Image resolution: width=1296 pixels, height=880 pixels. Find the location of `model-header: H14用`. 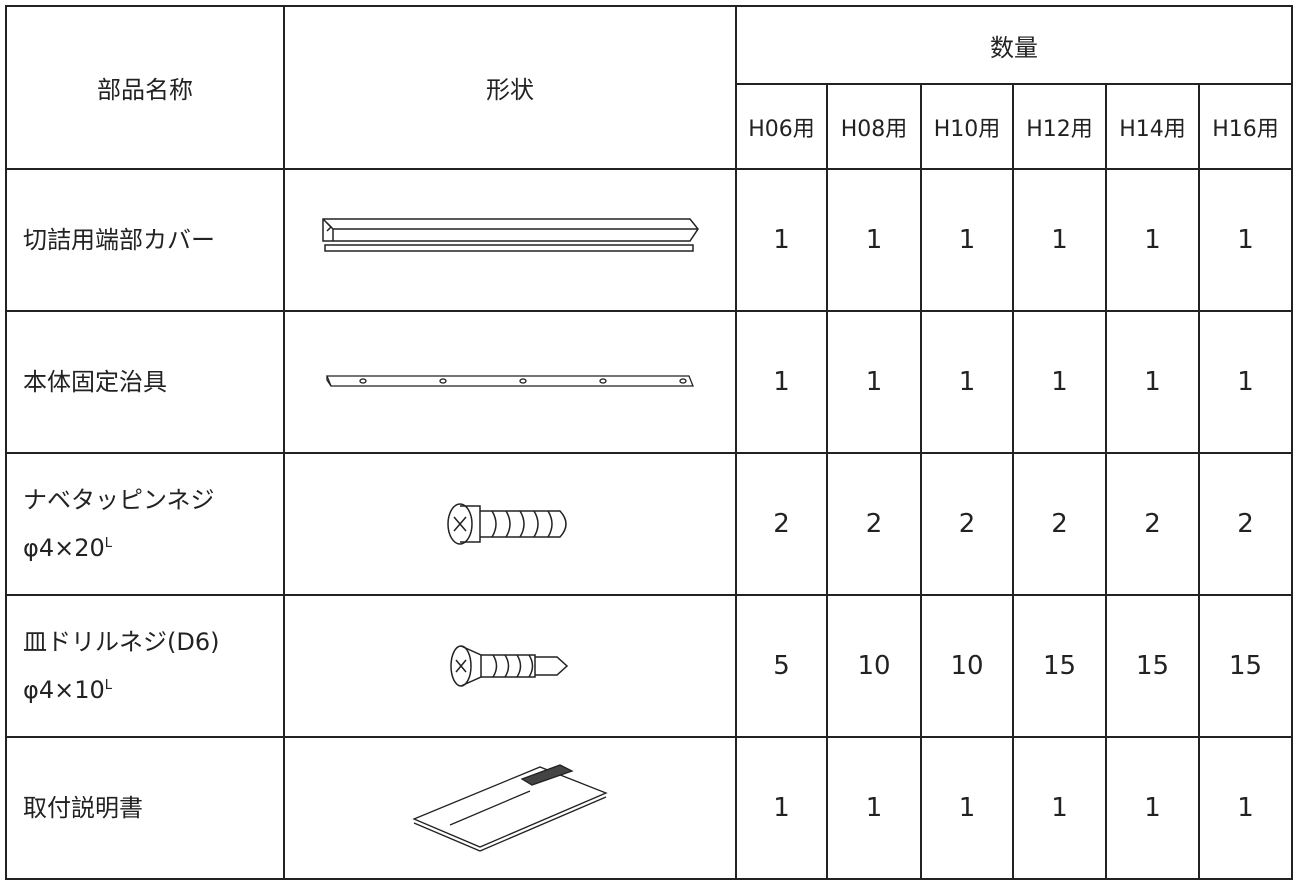

model-header: H14用 is located at coordinates (1152, 126).